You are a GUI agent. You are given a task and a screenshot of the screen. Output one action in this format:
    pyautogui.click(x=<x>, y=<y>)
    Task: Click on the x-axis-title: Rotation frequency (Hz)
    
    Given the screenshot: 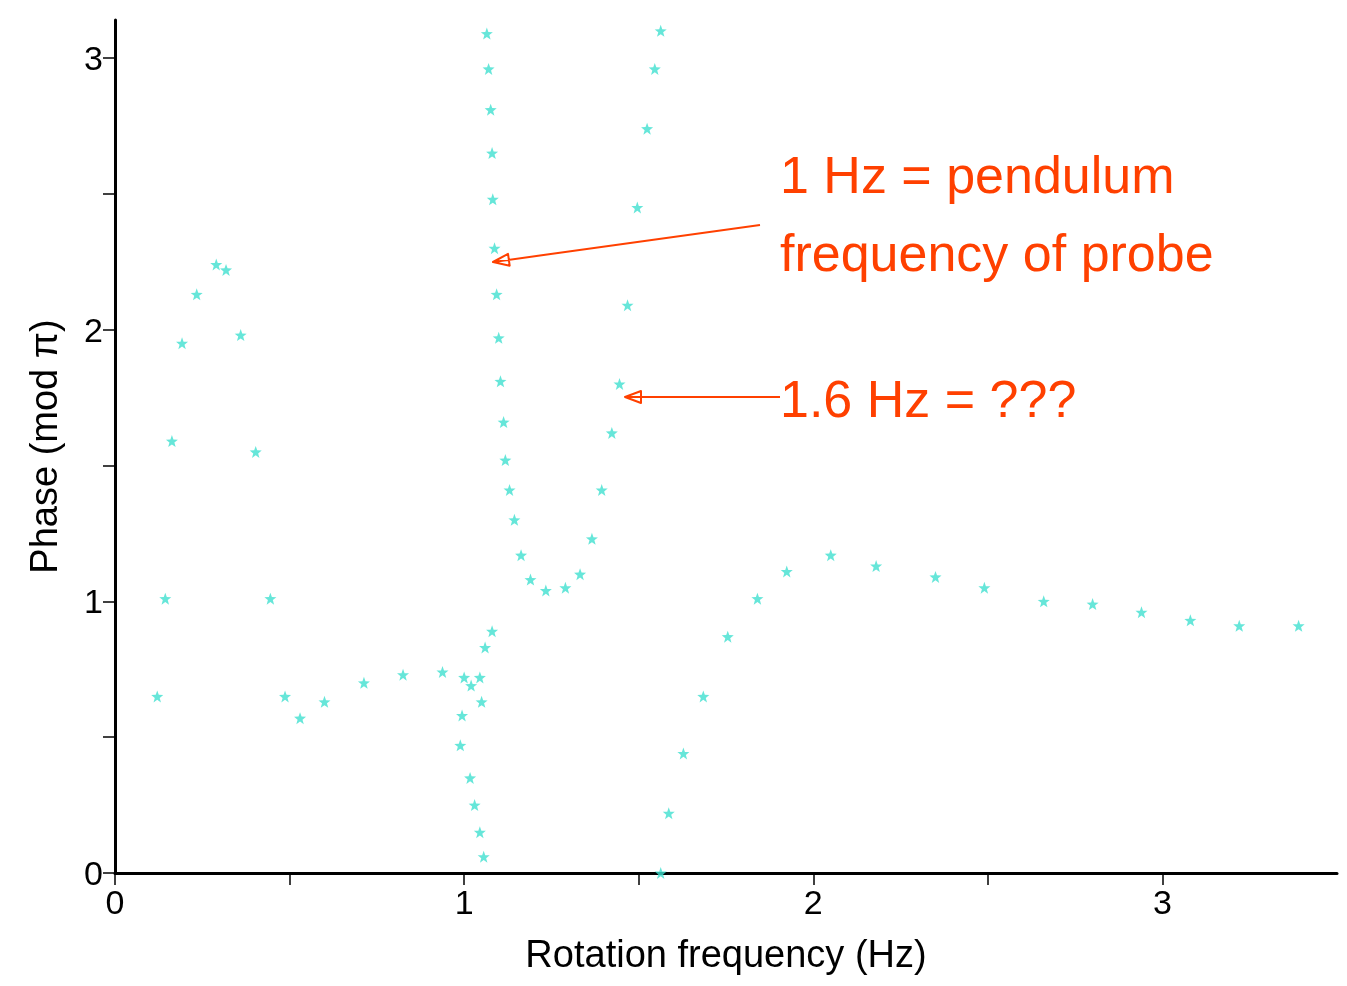 What is the action you would take?
    pyautogui.click(x=726, y=954)
    